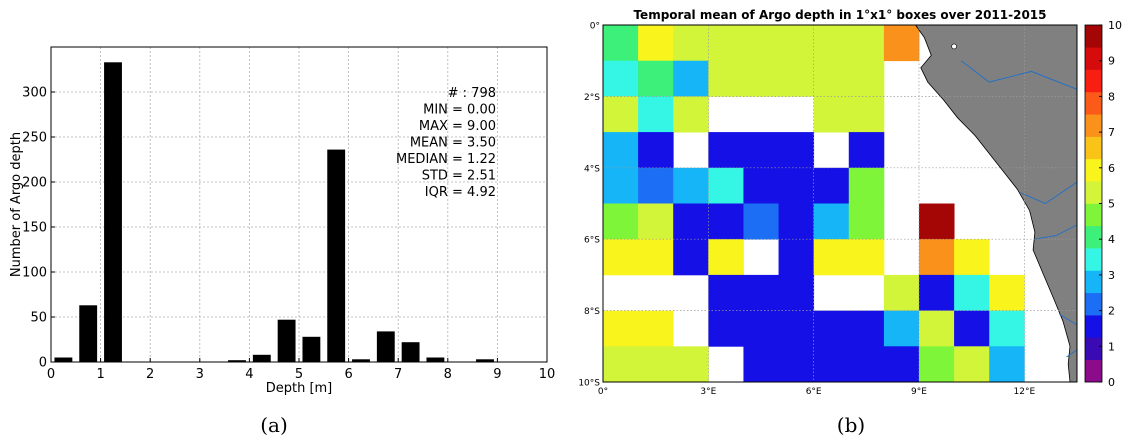 The image size is (1126, 441). What do you see at coordinates (274, 425) in the screenshot?
I see `panel-a-caption: (a)` at bounding box center [274, 425].